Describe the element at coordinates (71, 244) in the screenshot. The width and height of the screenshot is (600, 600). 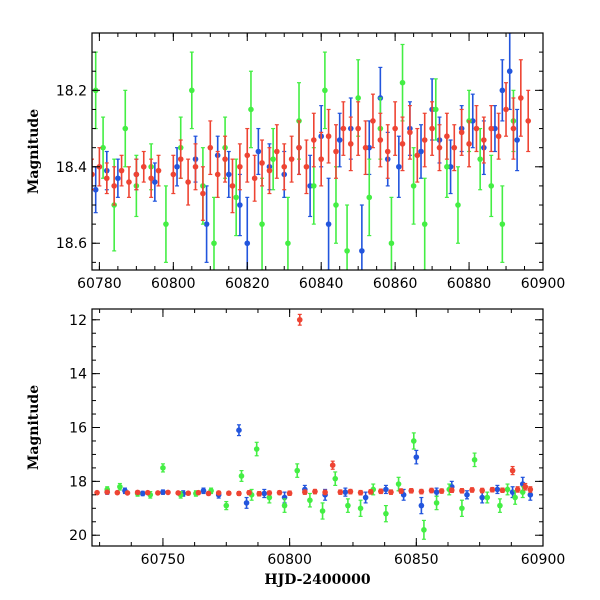
I see `y-tick-label: 18.6` at that location.